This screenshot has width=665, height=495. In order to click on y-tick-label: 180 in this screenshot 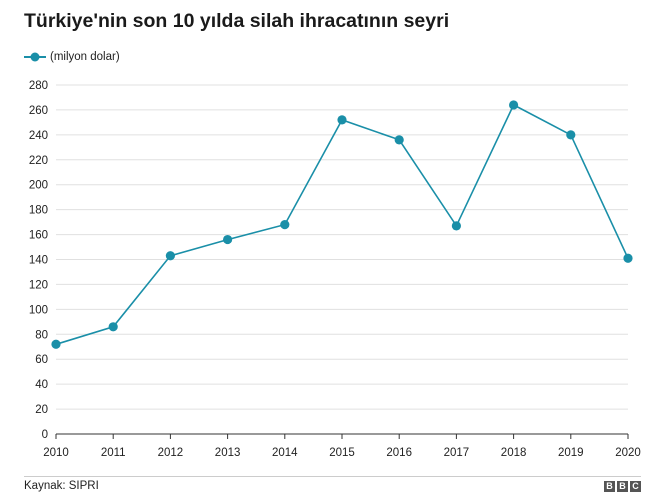, I will do `click(38, 211)`.